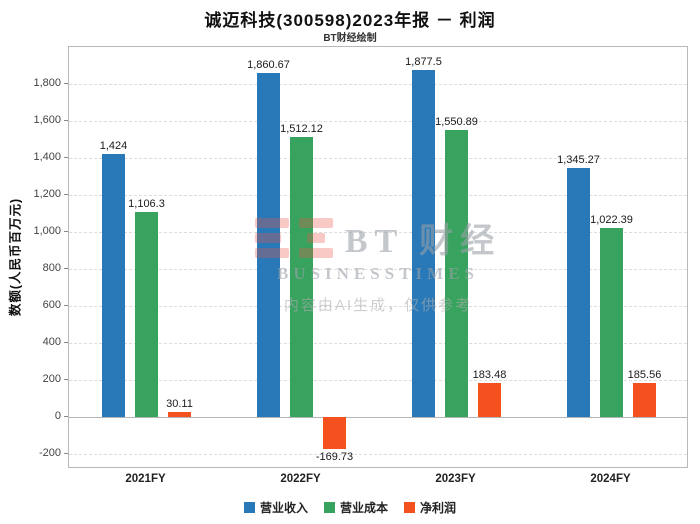 The height and width of the screenshot is (524, 700). Describe the element at coordinates (51, 379) in the screenshot. I see `y-tick-label: 200` at that location.